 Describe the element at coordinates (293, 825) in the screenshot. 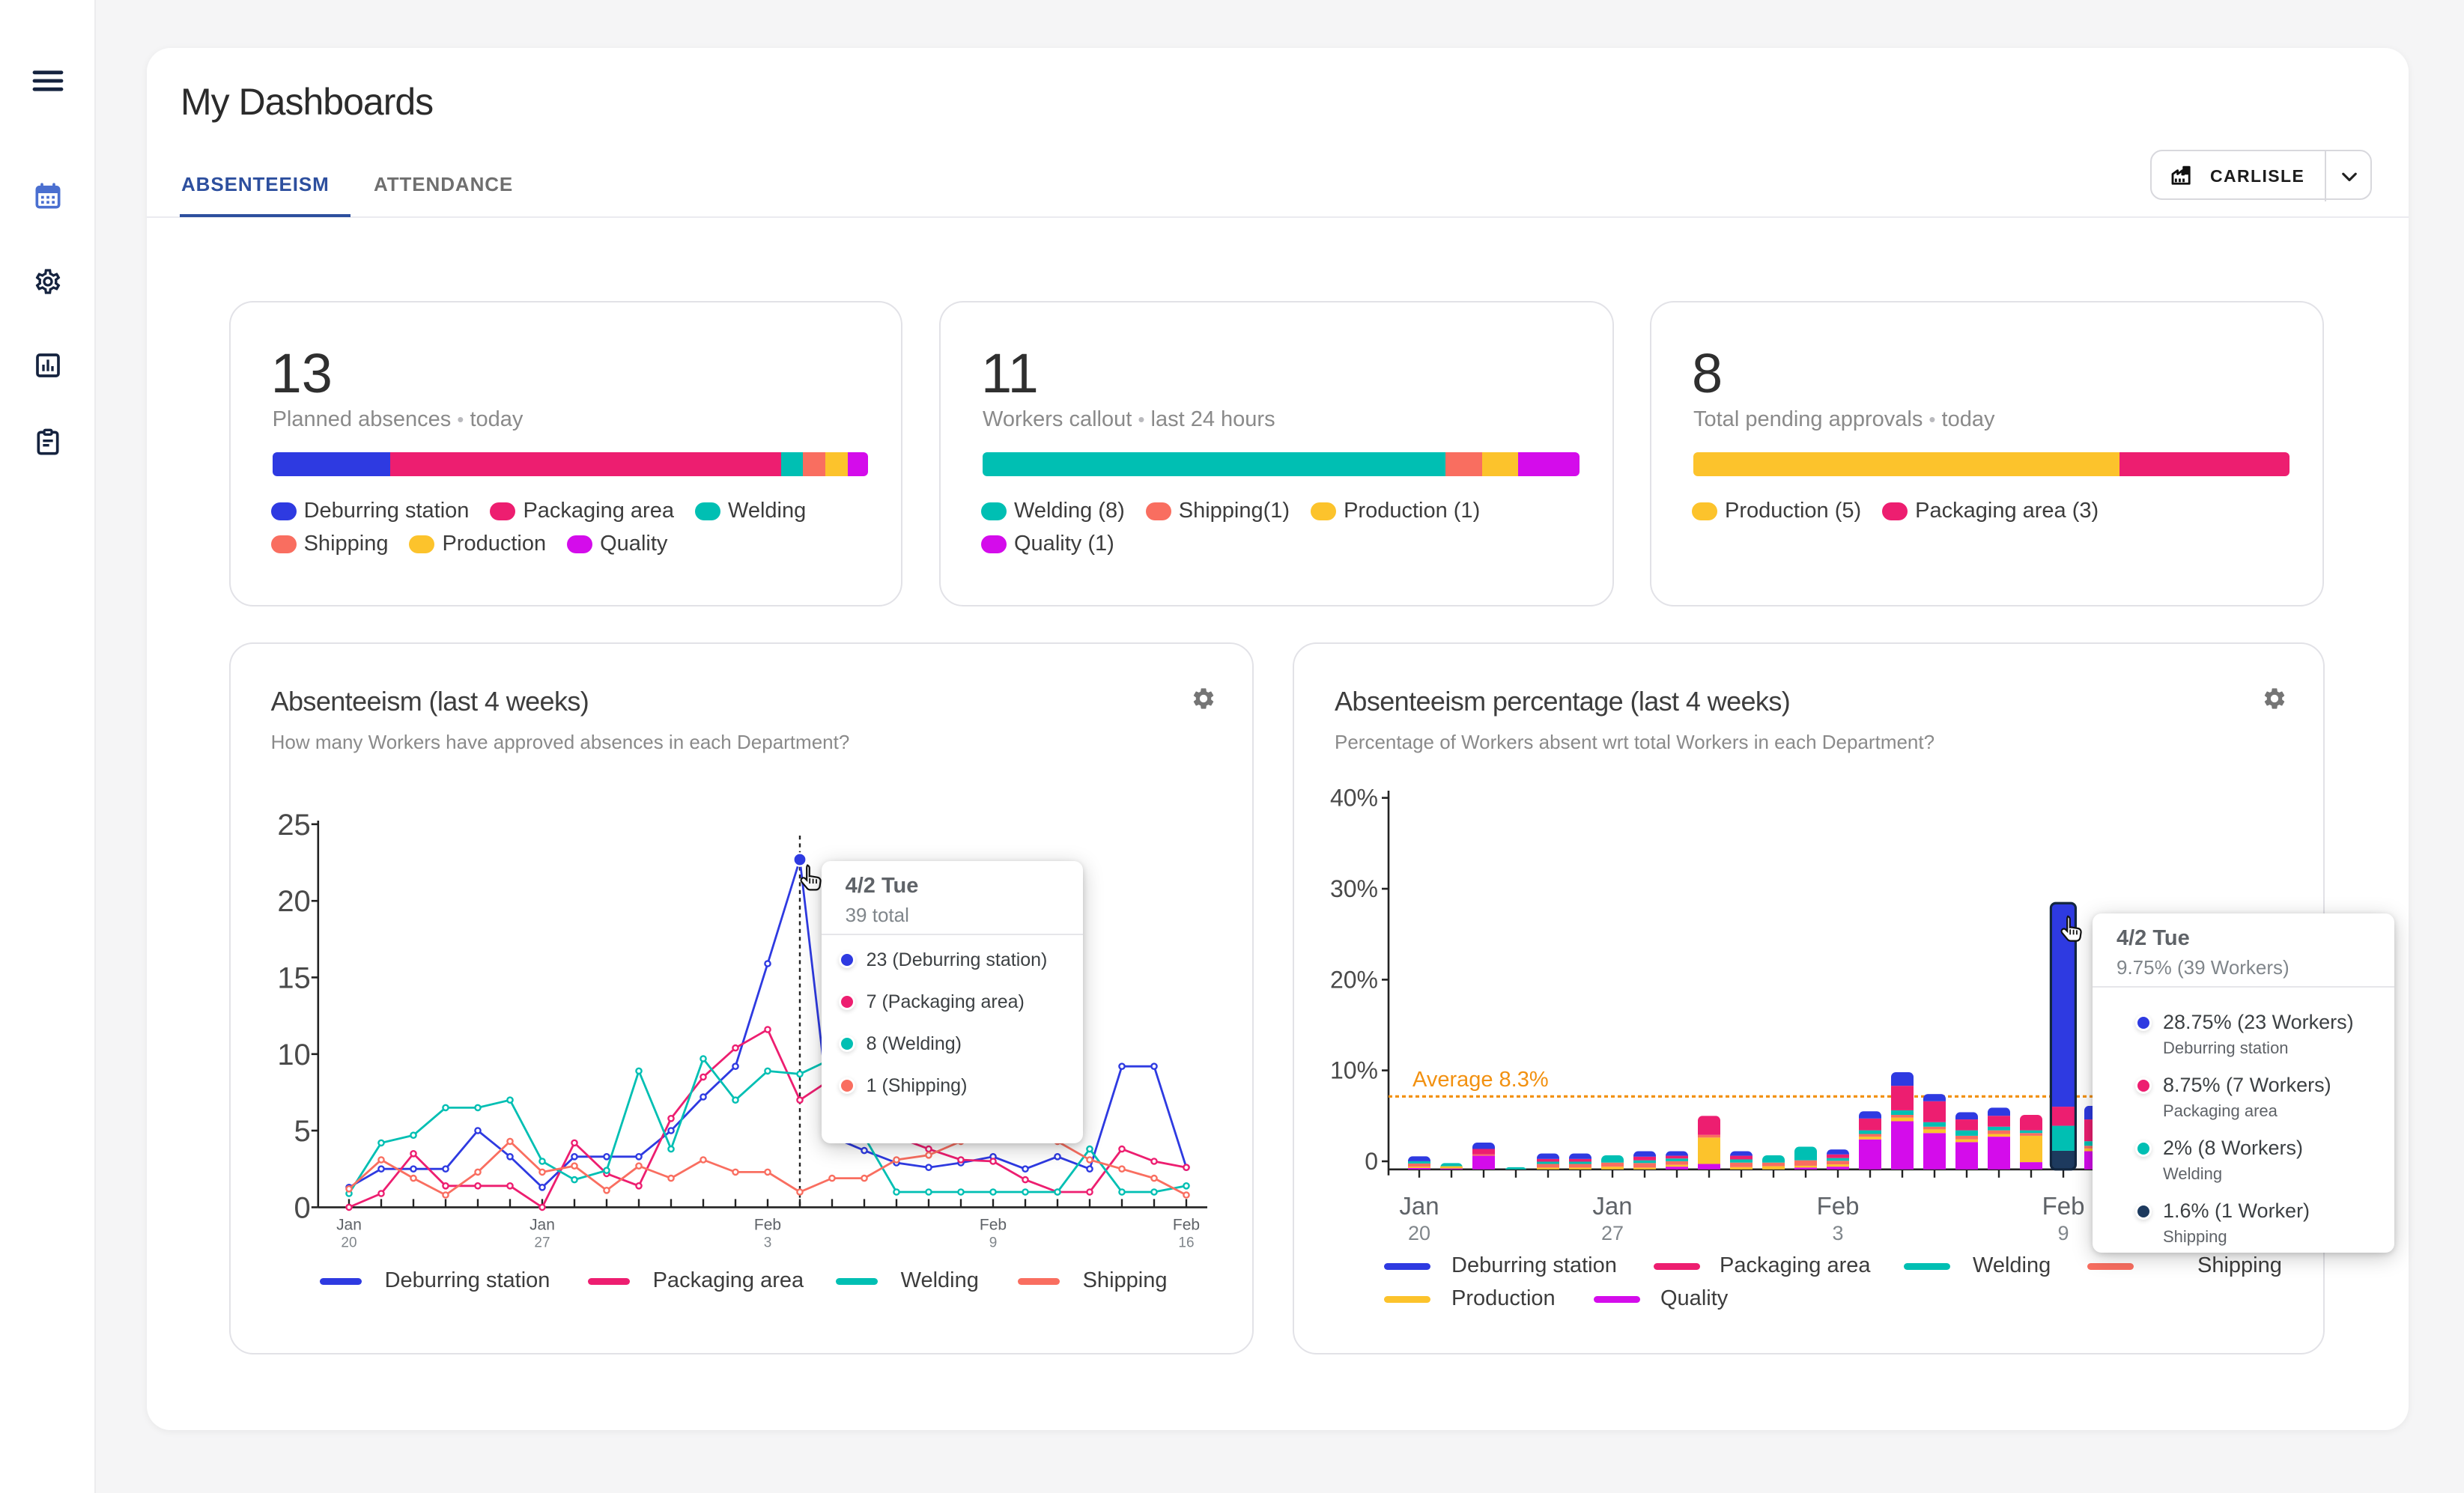

I see `svg-text: 25` at that location.